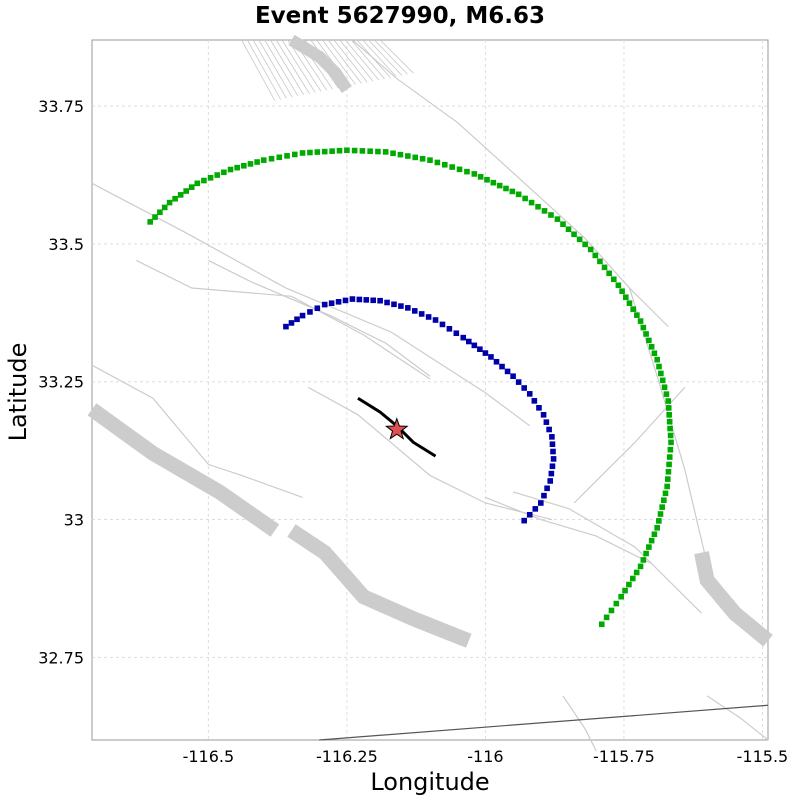  What do you see at coordinates (624, 756) in the screenshot?
I see `x-tick-label: -115.75` at bounding box center [624, 756].